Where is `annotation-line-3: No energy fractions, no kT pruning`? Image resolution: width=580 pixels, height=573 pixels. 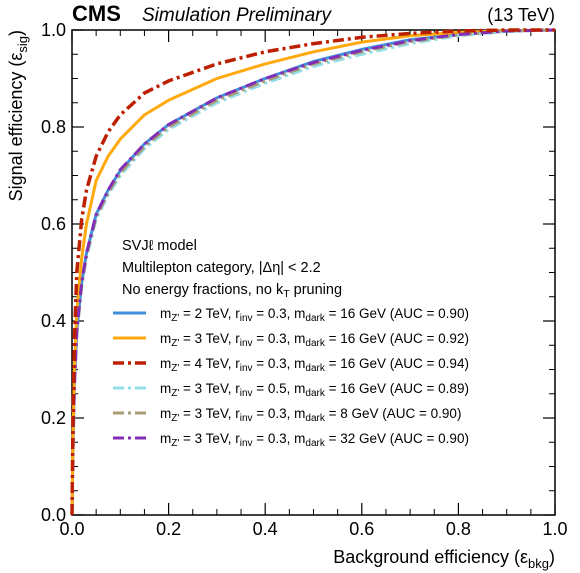 annotation-line-3: No energy fractions, no kT pruning is located at coordinates (232, 291).